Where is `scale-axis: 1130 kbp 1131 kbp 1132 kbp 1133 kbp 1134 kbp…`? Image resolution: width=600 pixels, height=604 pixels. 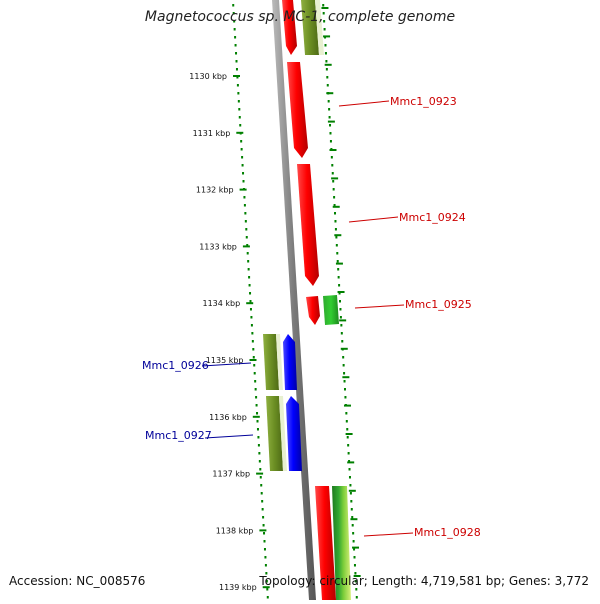 scale-axis: 1130 kbp 1131 kbp 1132 kbp 1133 kbp 1134 kbp… is located at coordinates (229, 332).